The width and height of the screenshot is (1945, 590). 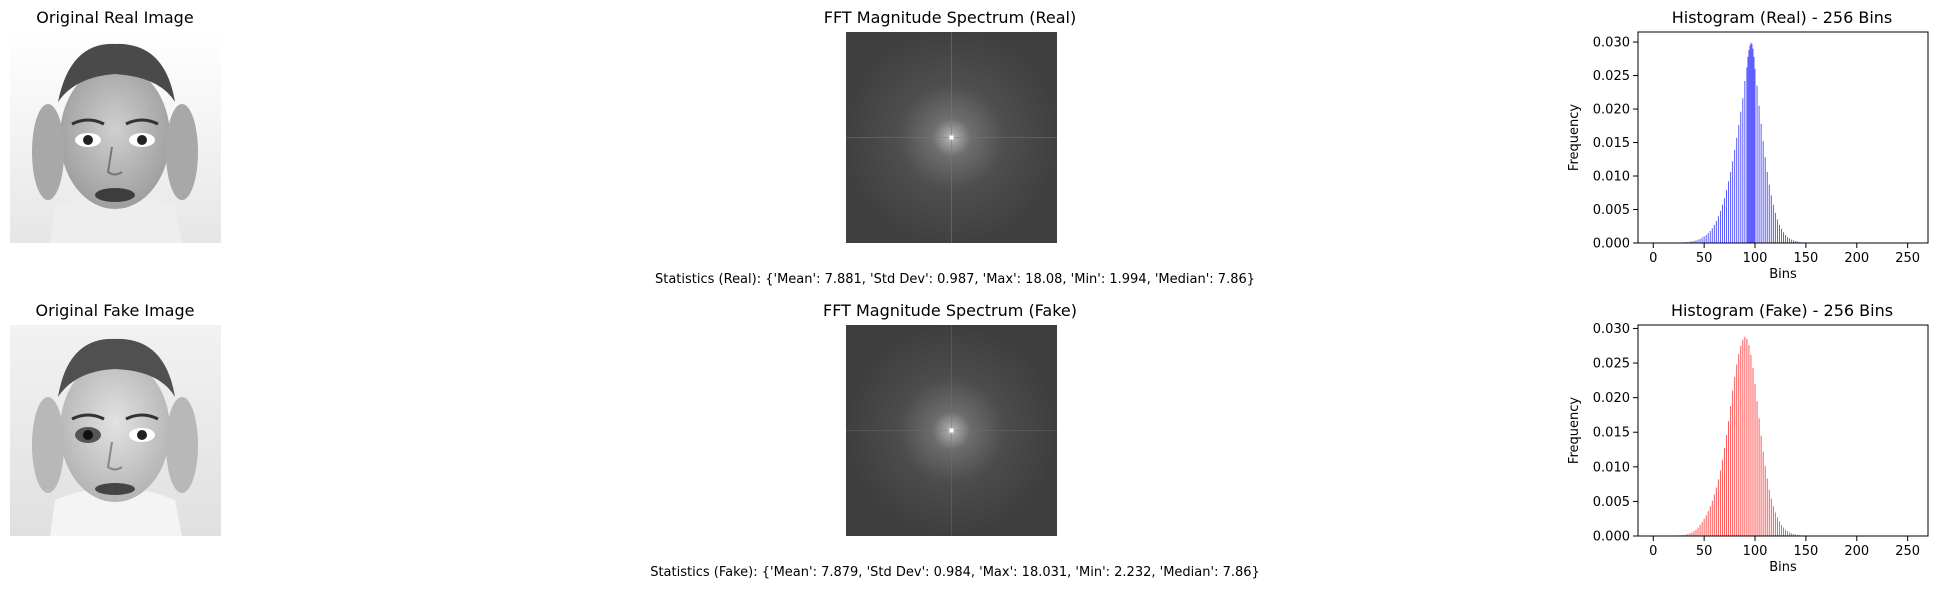 I want to click on hist-title-real: Histogram (Real) - 256 Bins, so click(x=1782, y=17).